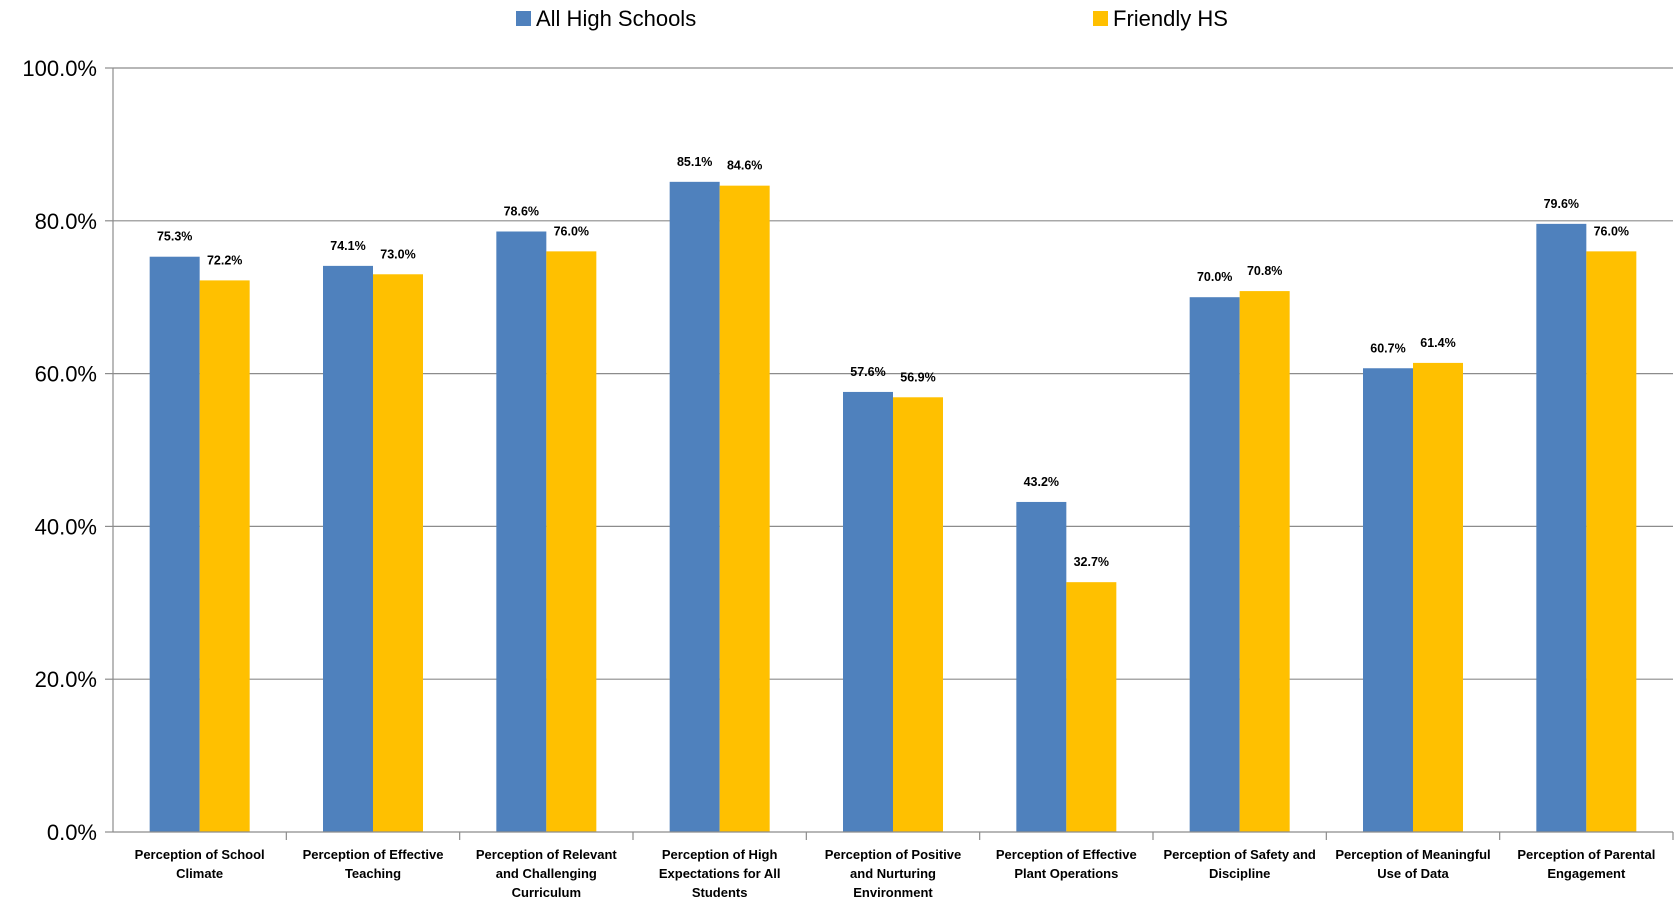 The width and height of the screenshot is (1679, 902). Describe the element at coordinates (174, 237) in the screenshot. I see `data-label: 75.3%` at that location.